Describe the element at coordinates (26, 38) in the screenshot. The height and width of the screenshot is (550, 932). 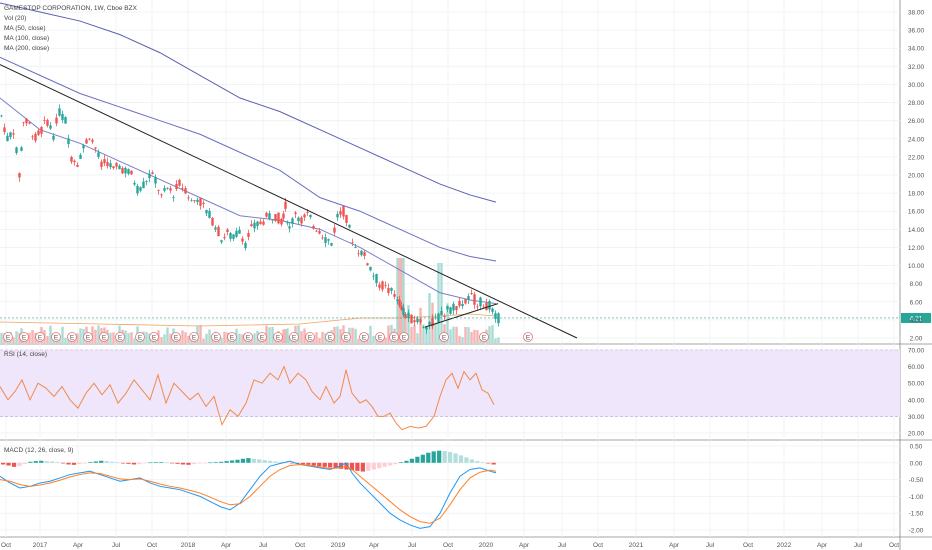
I see `legend-item-ma100: MA (100, close)` at that location.